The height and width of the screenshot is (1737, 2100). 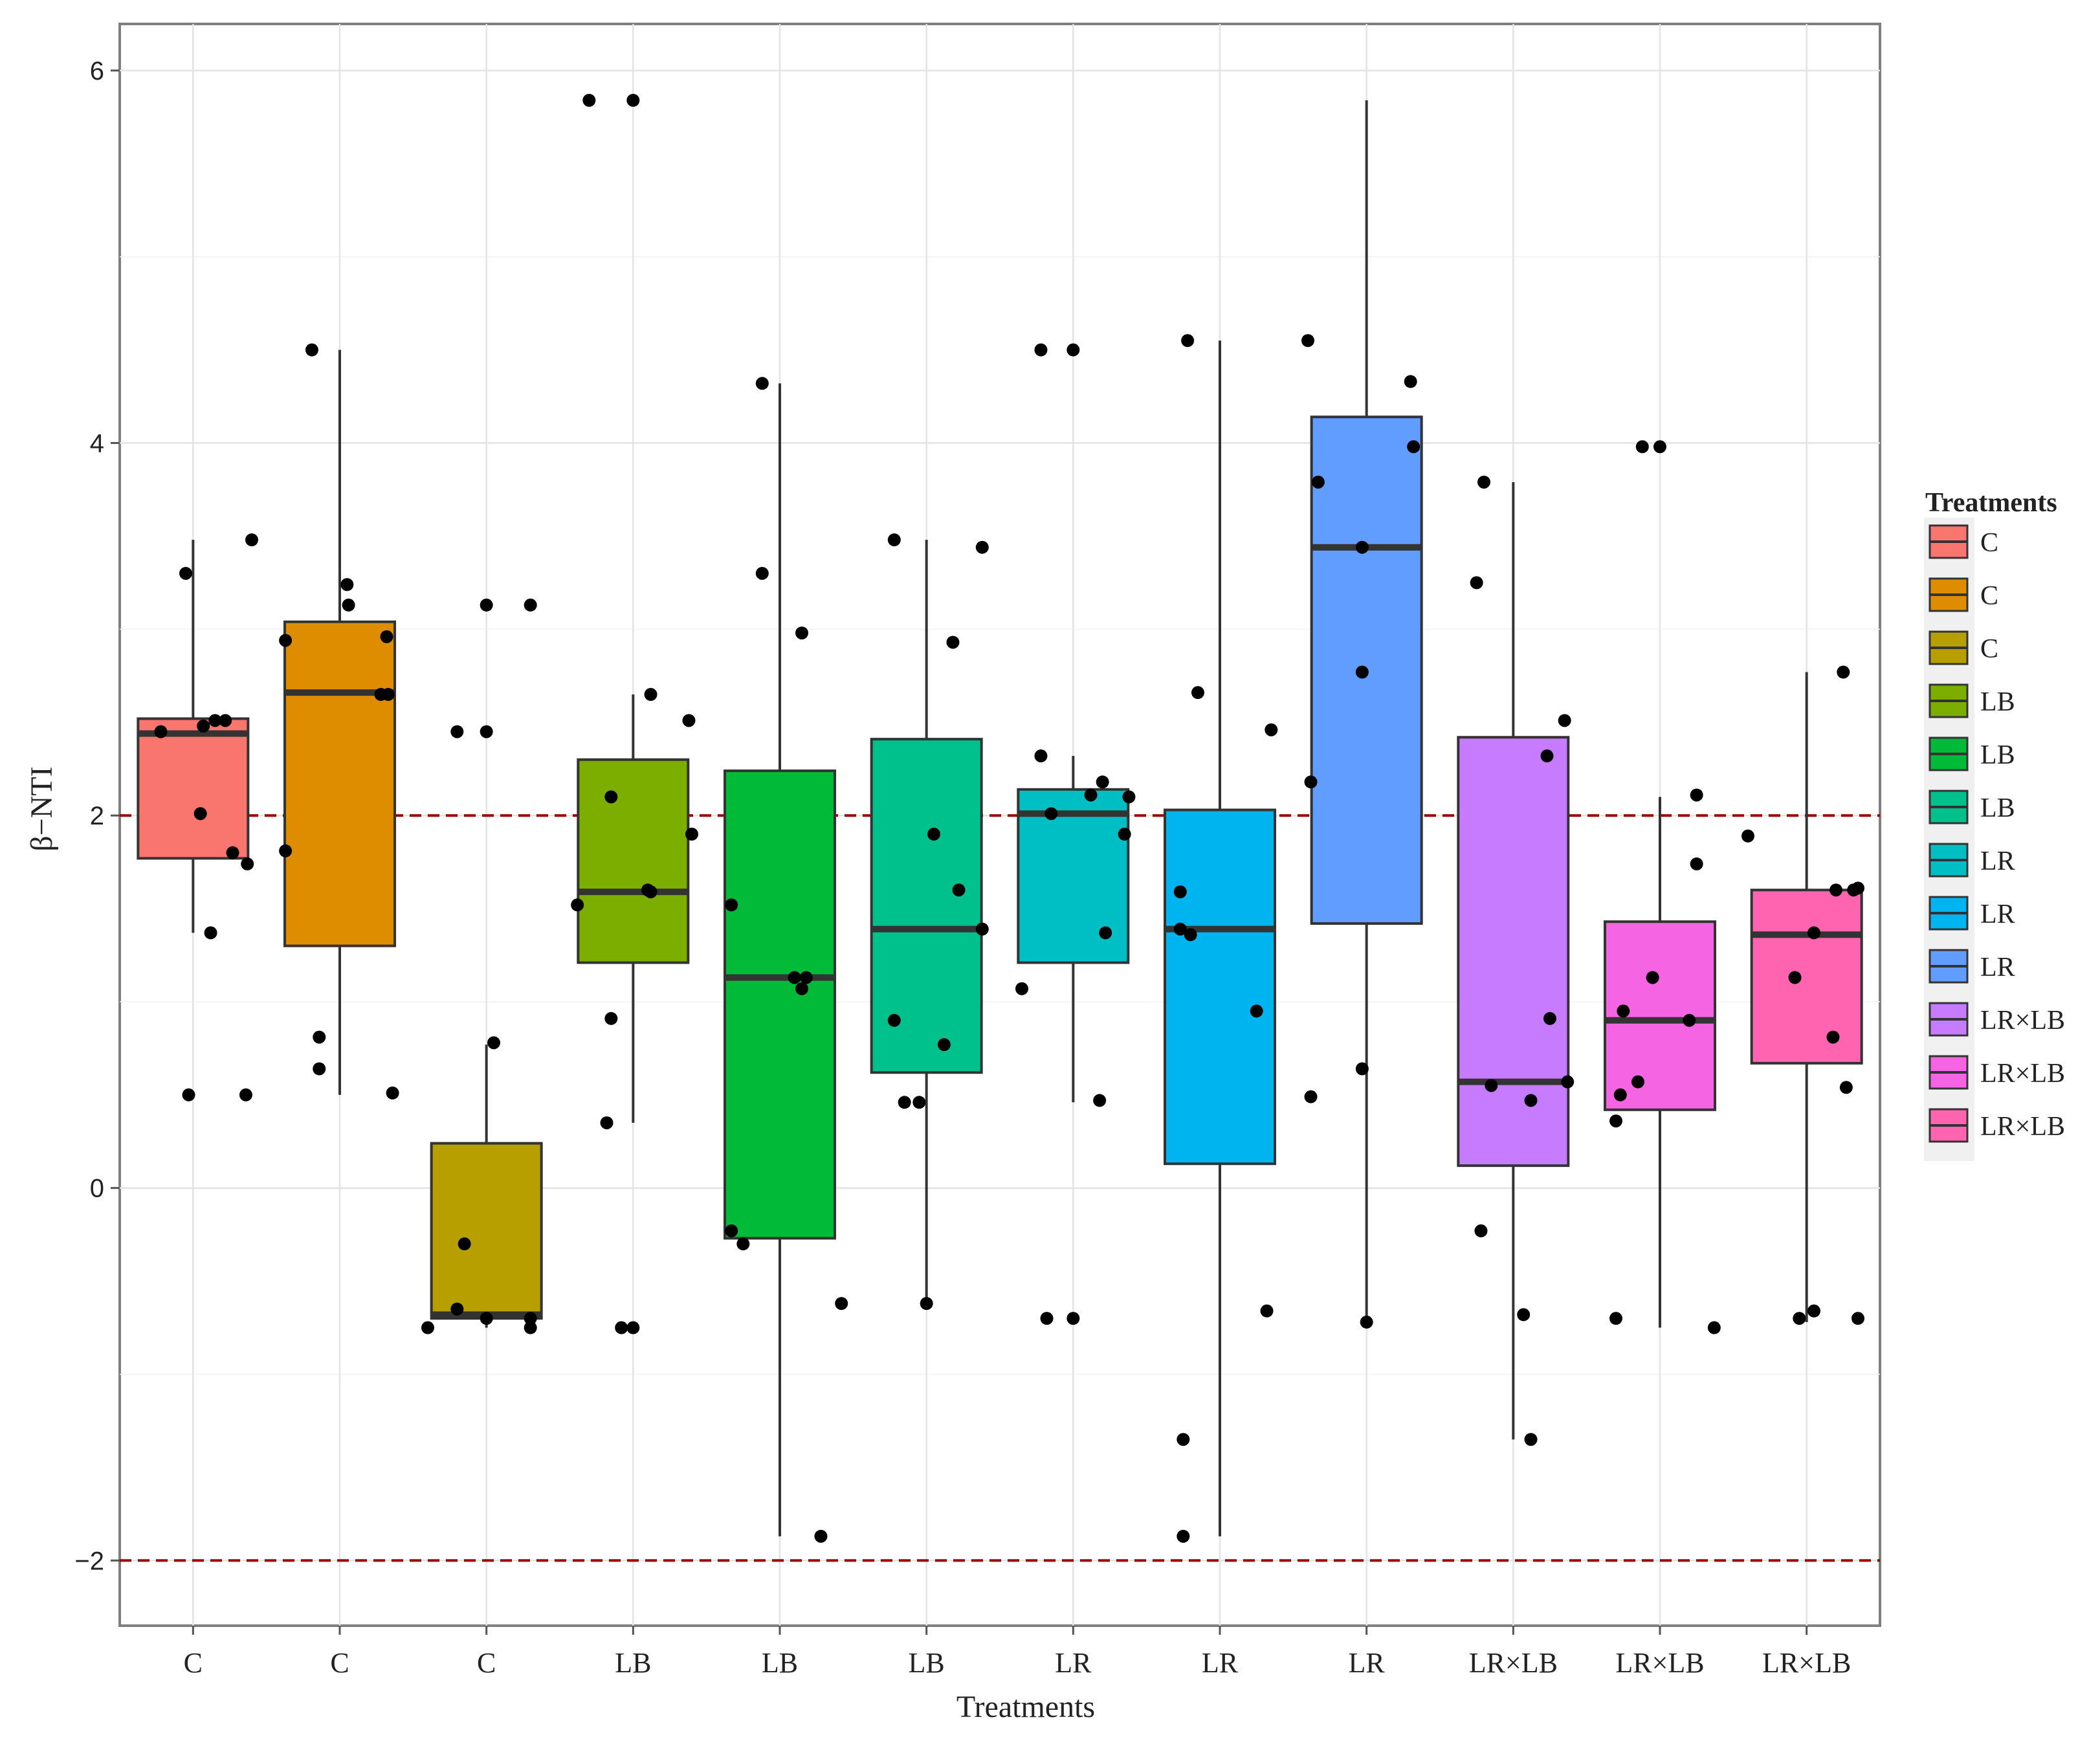 I want to click on legend-label: LR×LB, so click(x=2023, y=1020).